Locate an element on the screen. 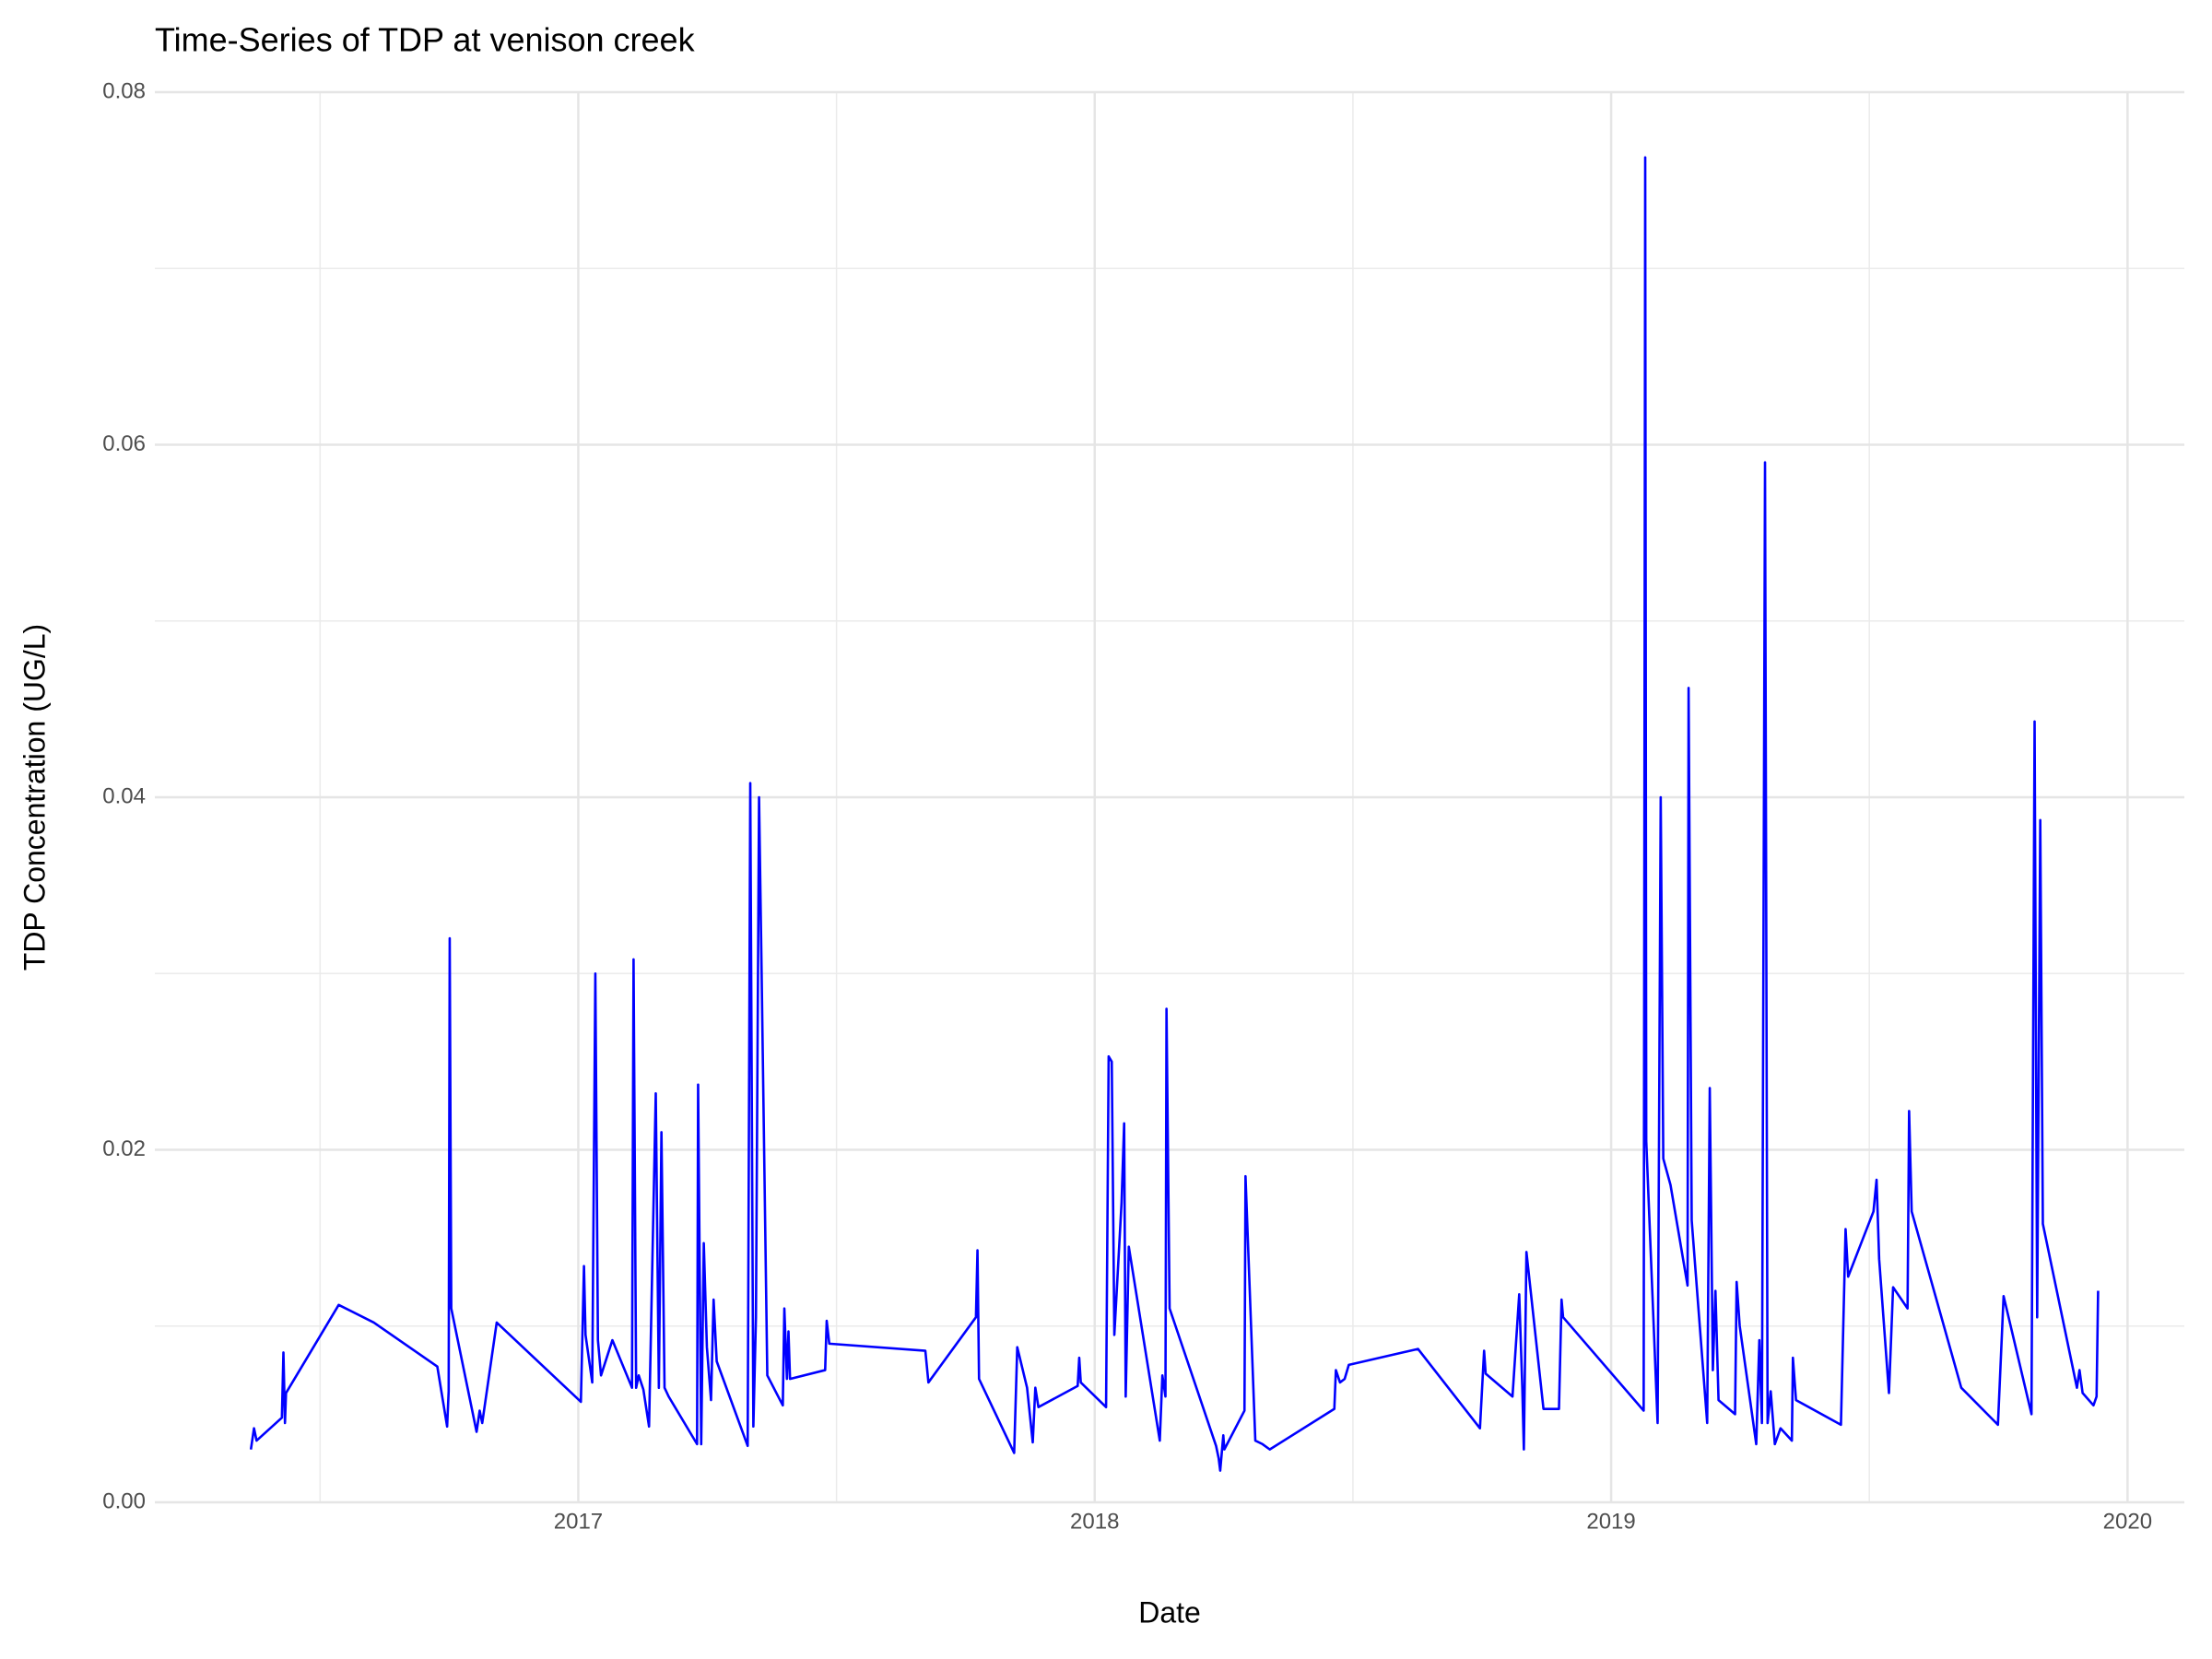  chart-title: Time-Series of TDP at venison creek is located at coordinates (425, 40).